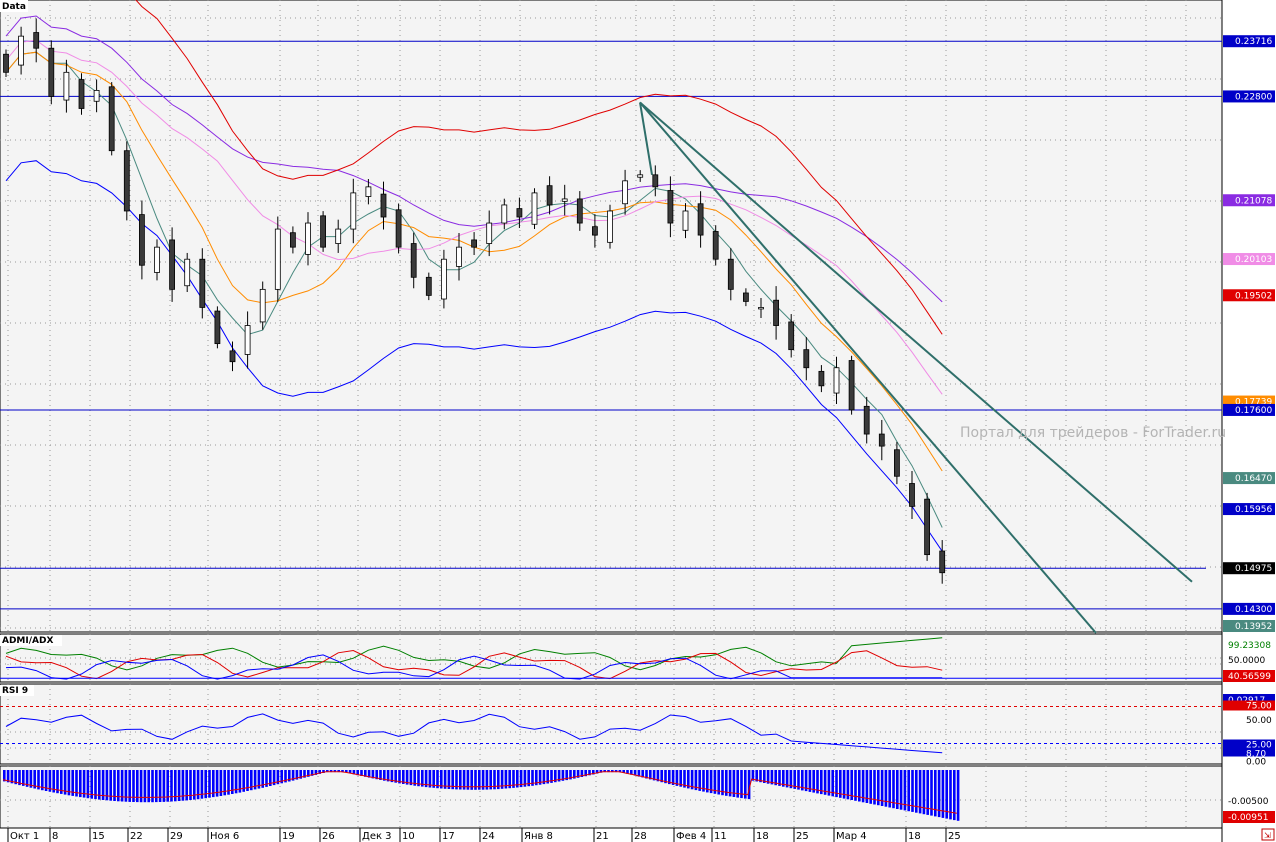 The width and height of the screenshot is (1276, 842). I want to click on price-label: 0.17600, so click(1249, 409).